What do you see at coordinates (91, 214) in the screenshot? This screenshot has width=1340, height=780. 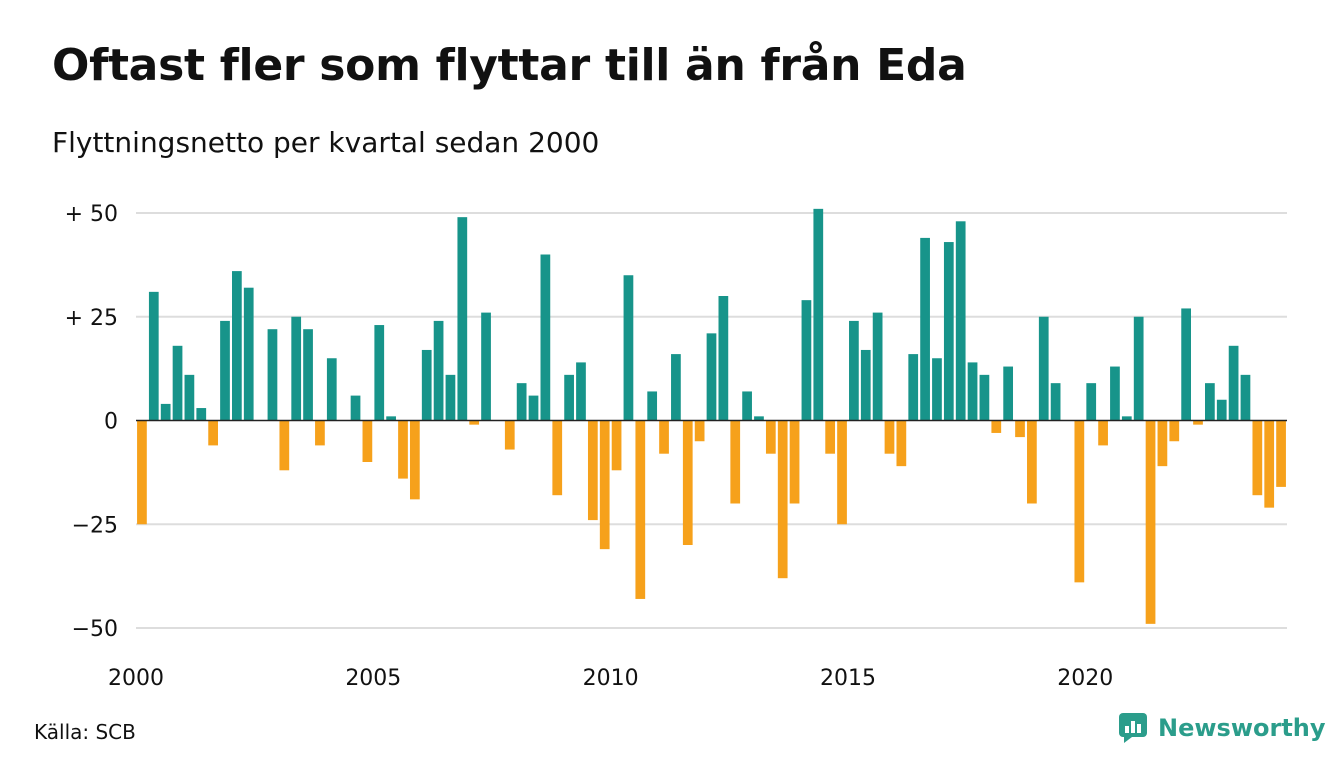 I see `y-tick-label: + 50` at bounding box center [91, 214].